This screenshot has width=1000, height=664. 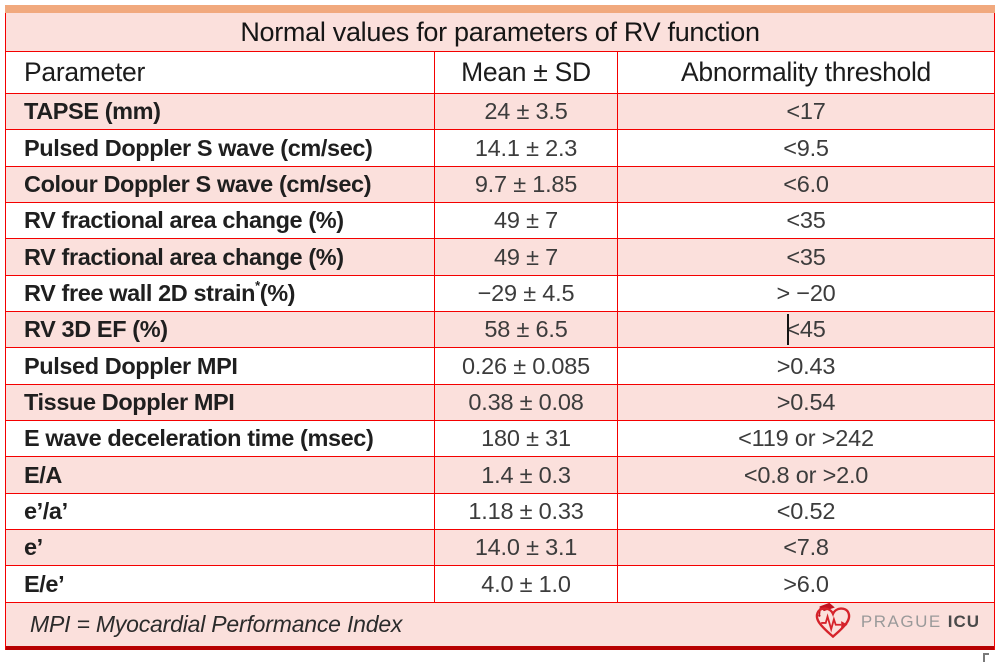 I want to click on threshold-cell: <0.52, so click(x=806, y=511).